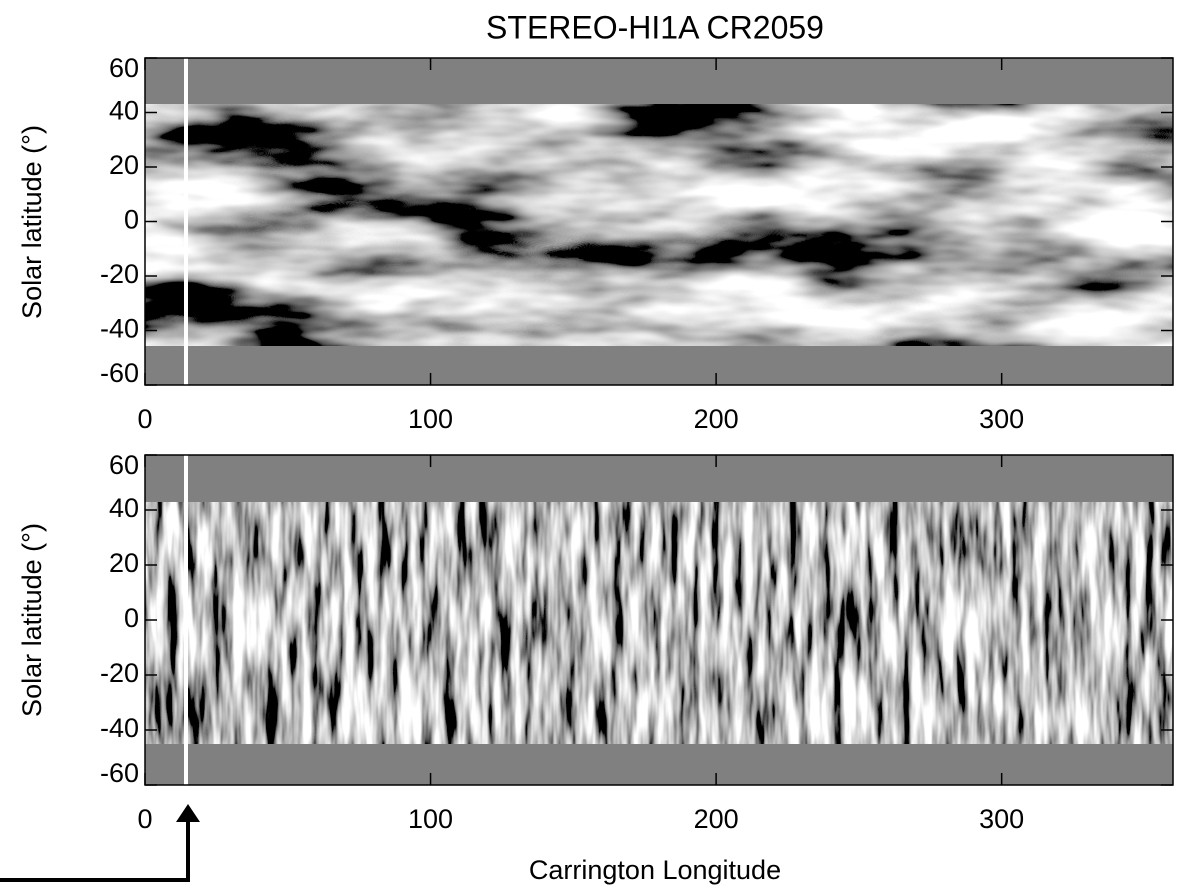 This screenshot has width=1189, height=896. What do you see at coordinates (655, 27) in the screenshot?
I see `chart-title: STEREO-HI1A CR2059` at bounding box center [655, 27].